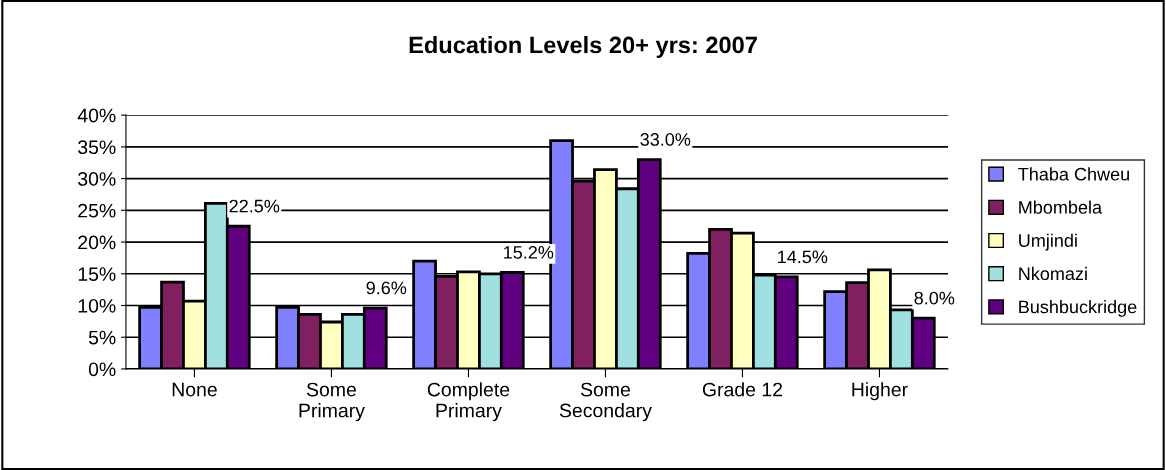 The height and width of the screenshot is (470, 1166). I want to click on x-tick-label: Some Secondary, so click(605, 402).